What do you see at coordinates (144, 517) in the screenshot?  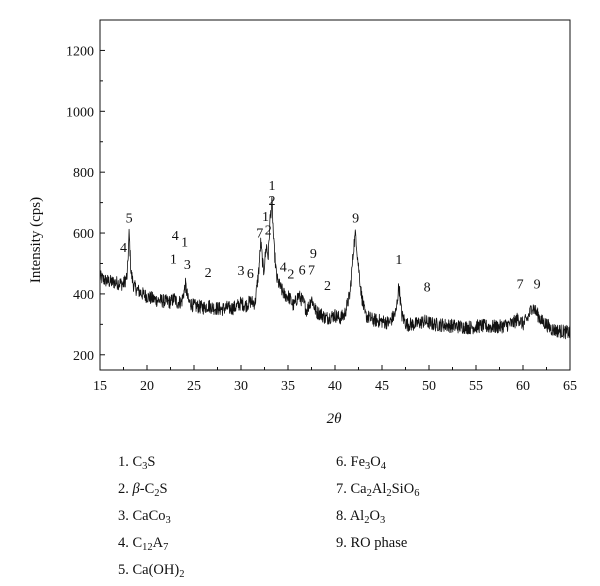 I see `legend-item: 3. CaCo3` at bounding box center [144, 517].